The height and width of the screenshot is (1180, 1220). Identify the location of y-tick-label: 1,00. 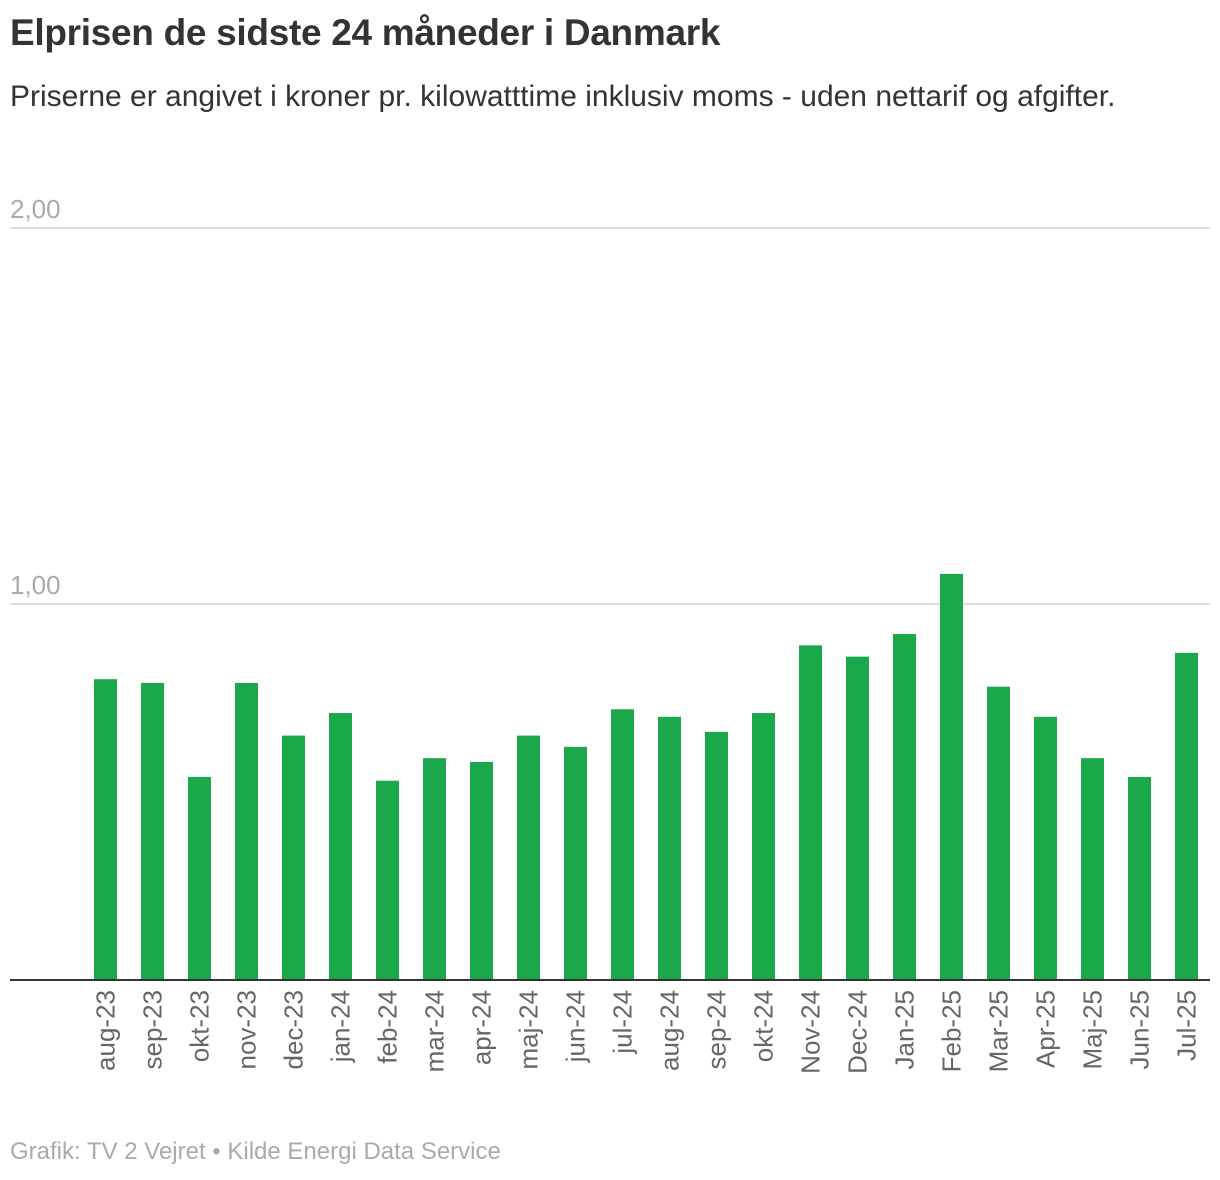
(35, 585).